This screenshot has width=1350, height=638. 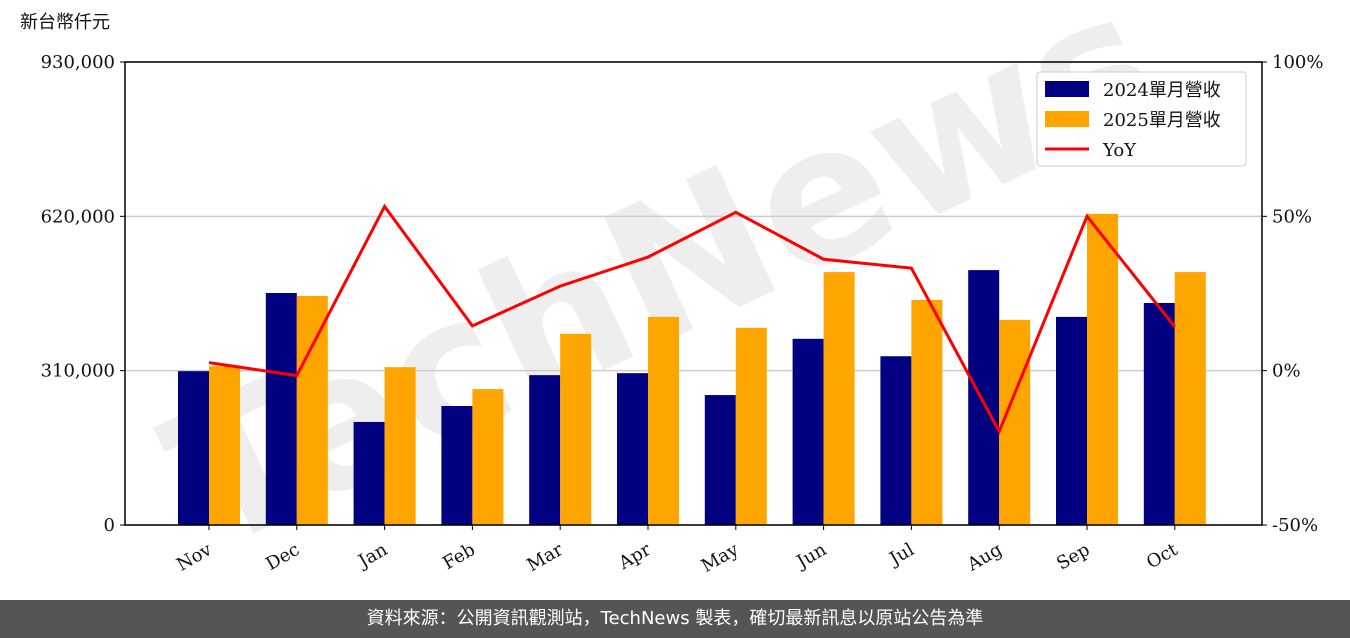 I want to click on y2-tick-label: 50%, so click(x=1292, y=216).